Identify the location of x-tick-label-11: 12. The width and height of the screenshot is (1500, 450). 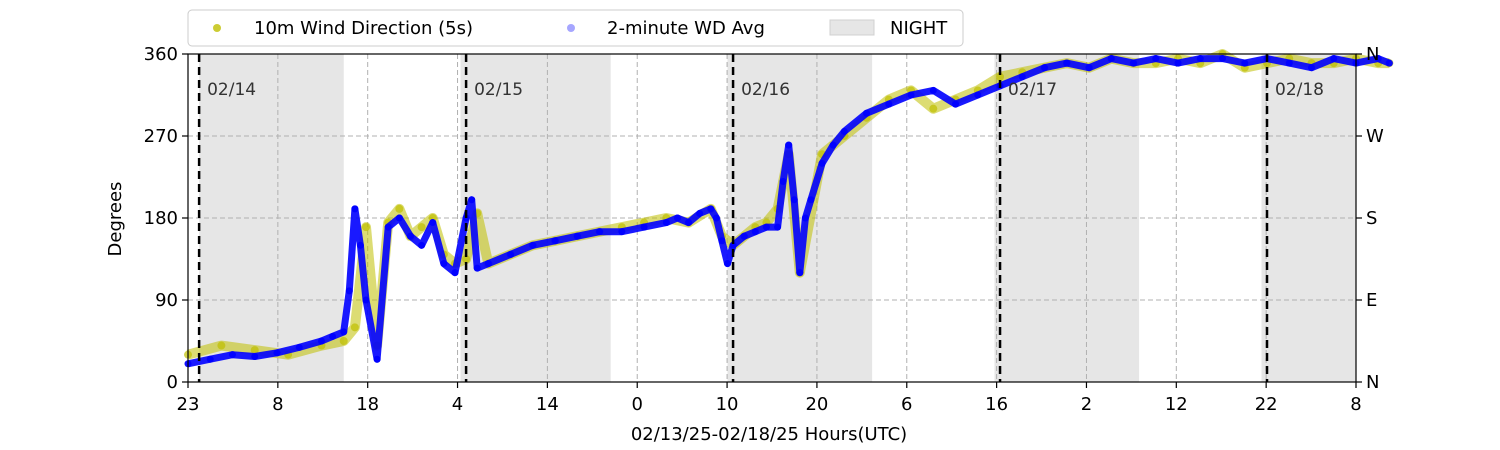
(1176, 404).